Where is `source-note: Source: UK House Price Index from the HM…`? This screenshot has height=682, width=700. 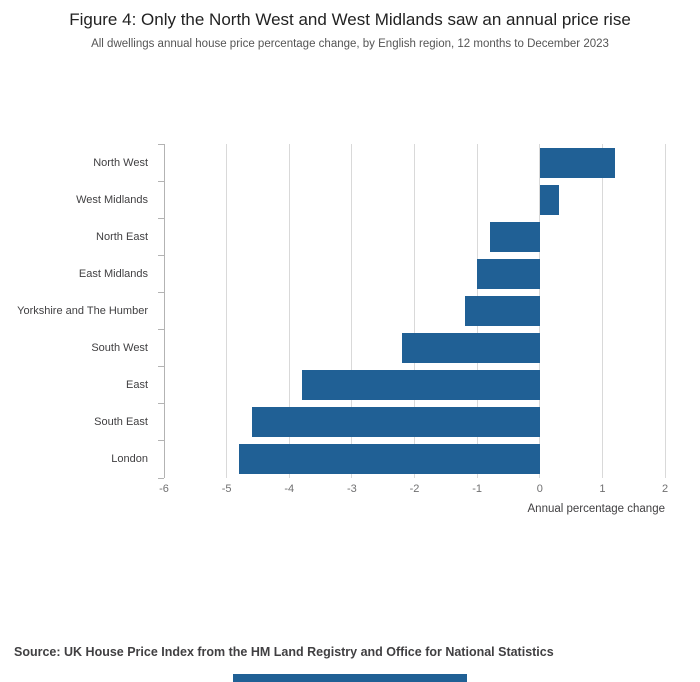
source-note: Source: UK House Price Index from the HM… is located at coordinates (284, 652).